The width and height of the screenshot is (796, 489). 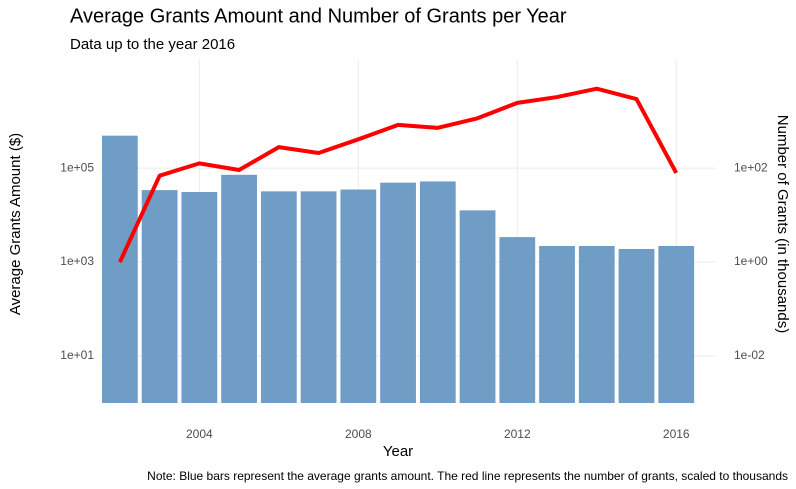 What do you see at coordinates (517, 434) in the screenshot?
I see `x-tick-label: 2012` at bounding box center [517, 434].